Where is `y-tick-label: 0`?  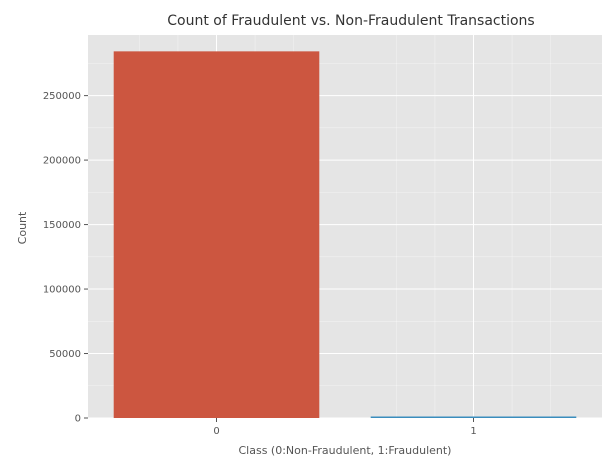 y-tick-label: 0 is located at coordinates (78, 419).